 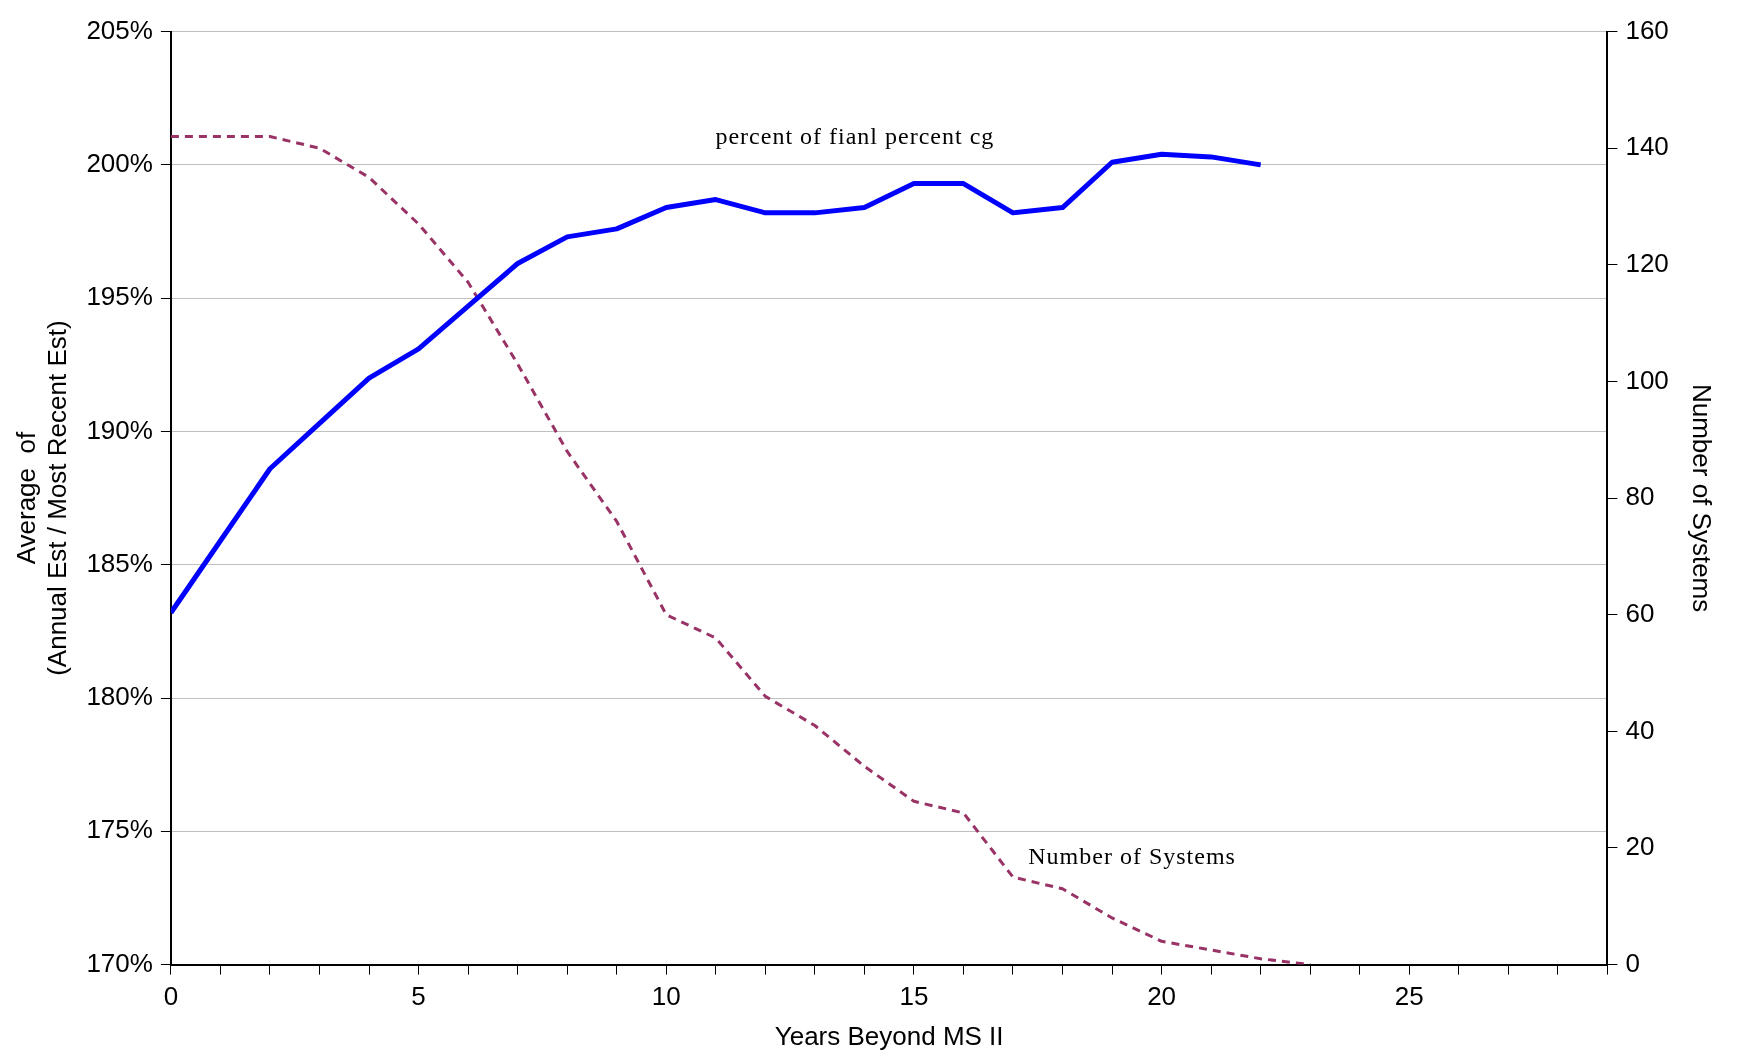 I want to click on y-tick-label: 185%, so click(x=119, y=562).